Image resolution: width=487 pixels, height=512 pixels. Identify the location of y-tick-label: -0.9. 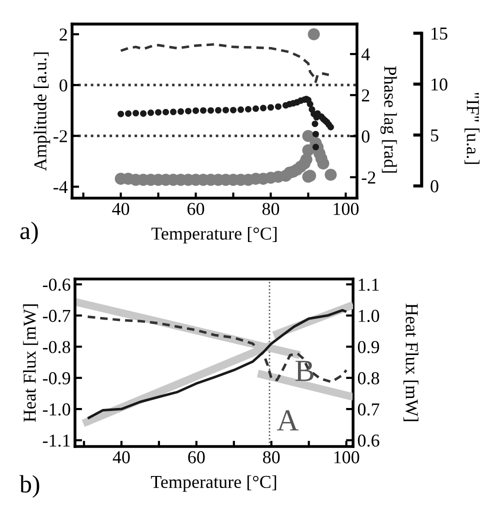
(56, 378).